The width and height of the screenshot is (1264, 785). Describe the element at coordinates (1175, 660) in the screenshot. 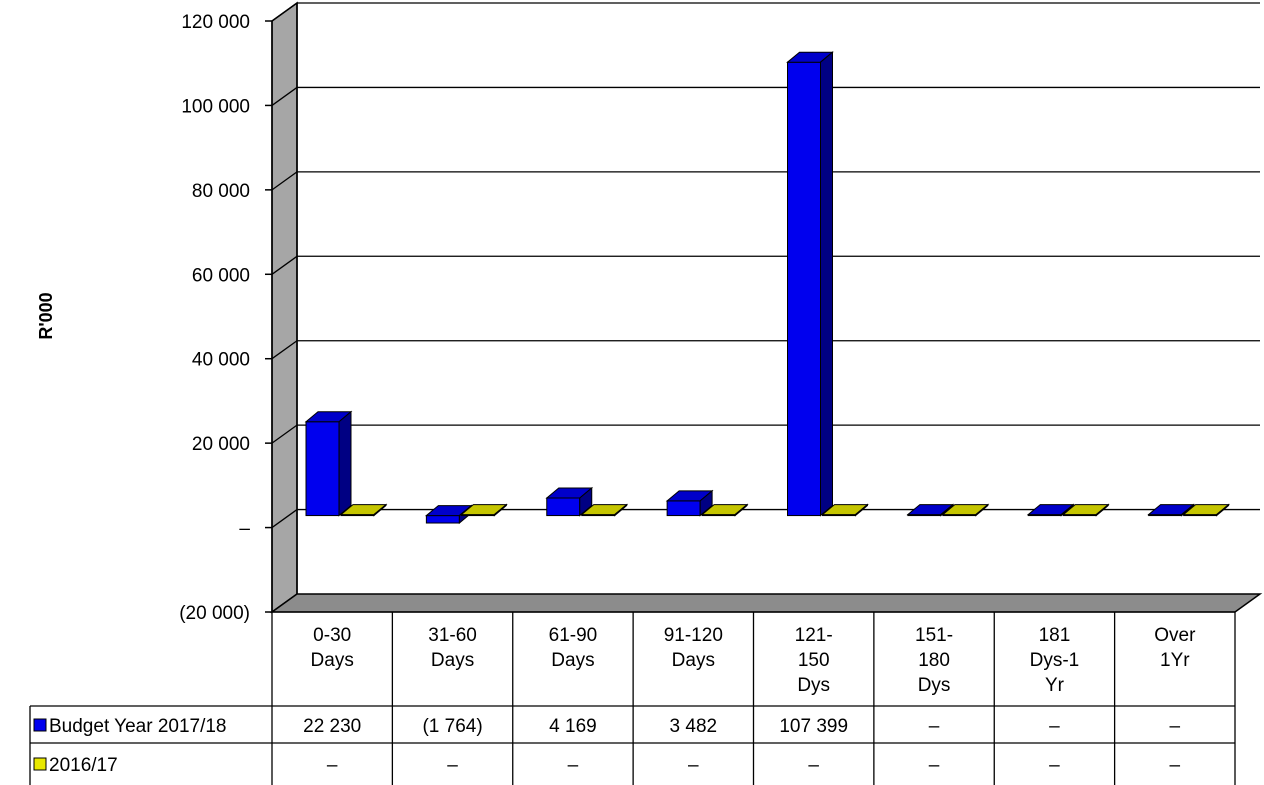

I see `category-label: 1Yr` at that location.